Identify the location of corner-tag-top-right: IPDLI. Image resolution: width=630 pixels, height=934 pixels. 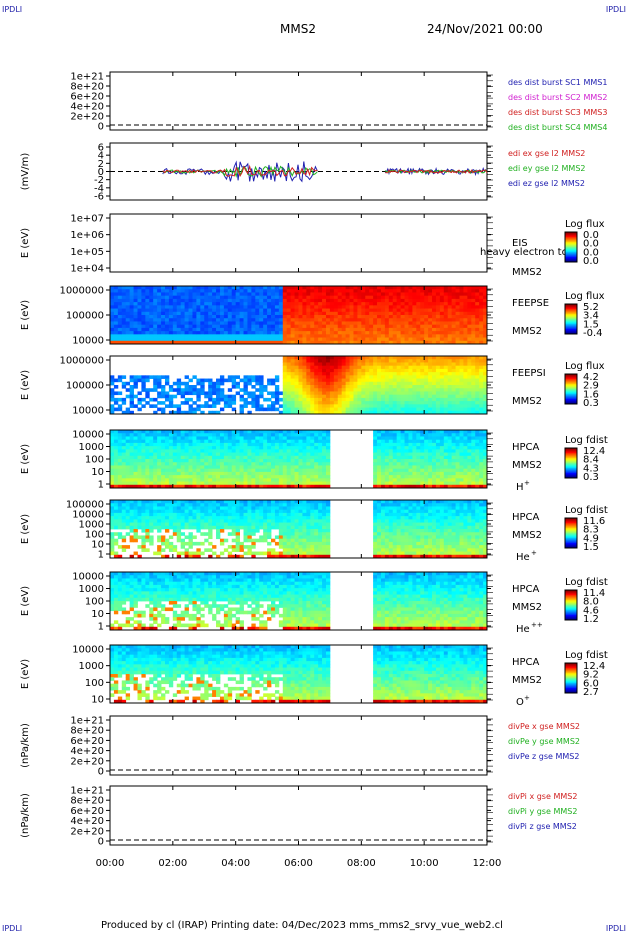
(615, 9).